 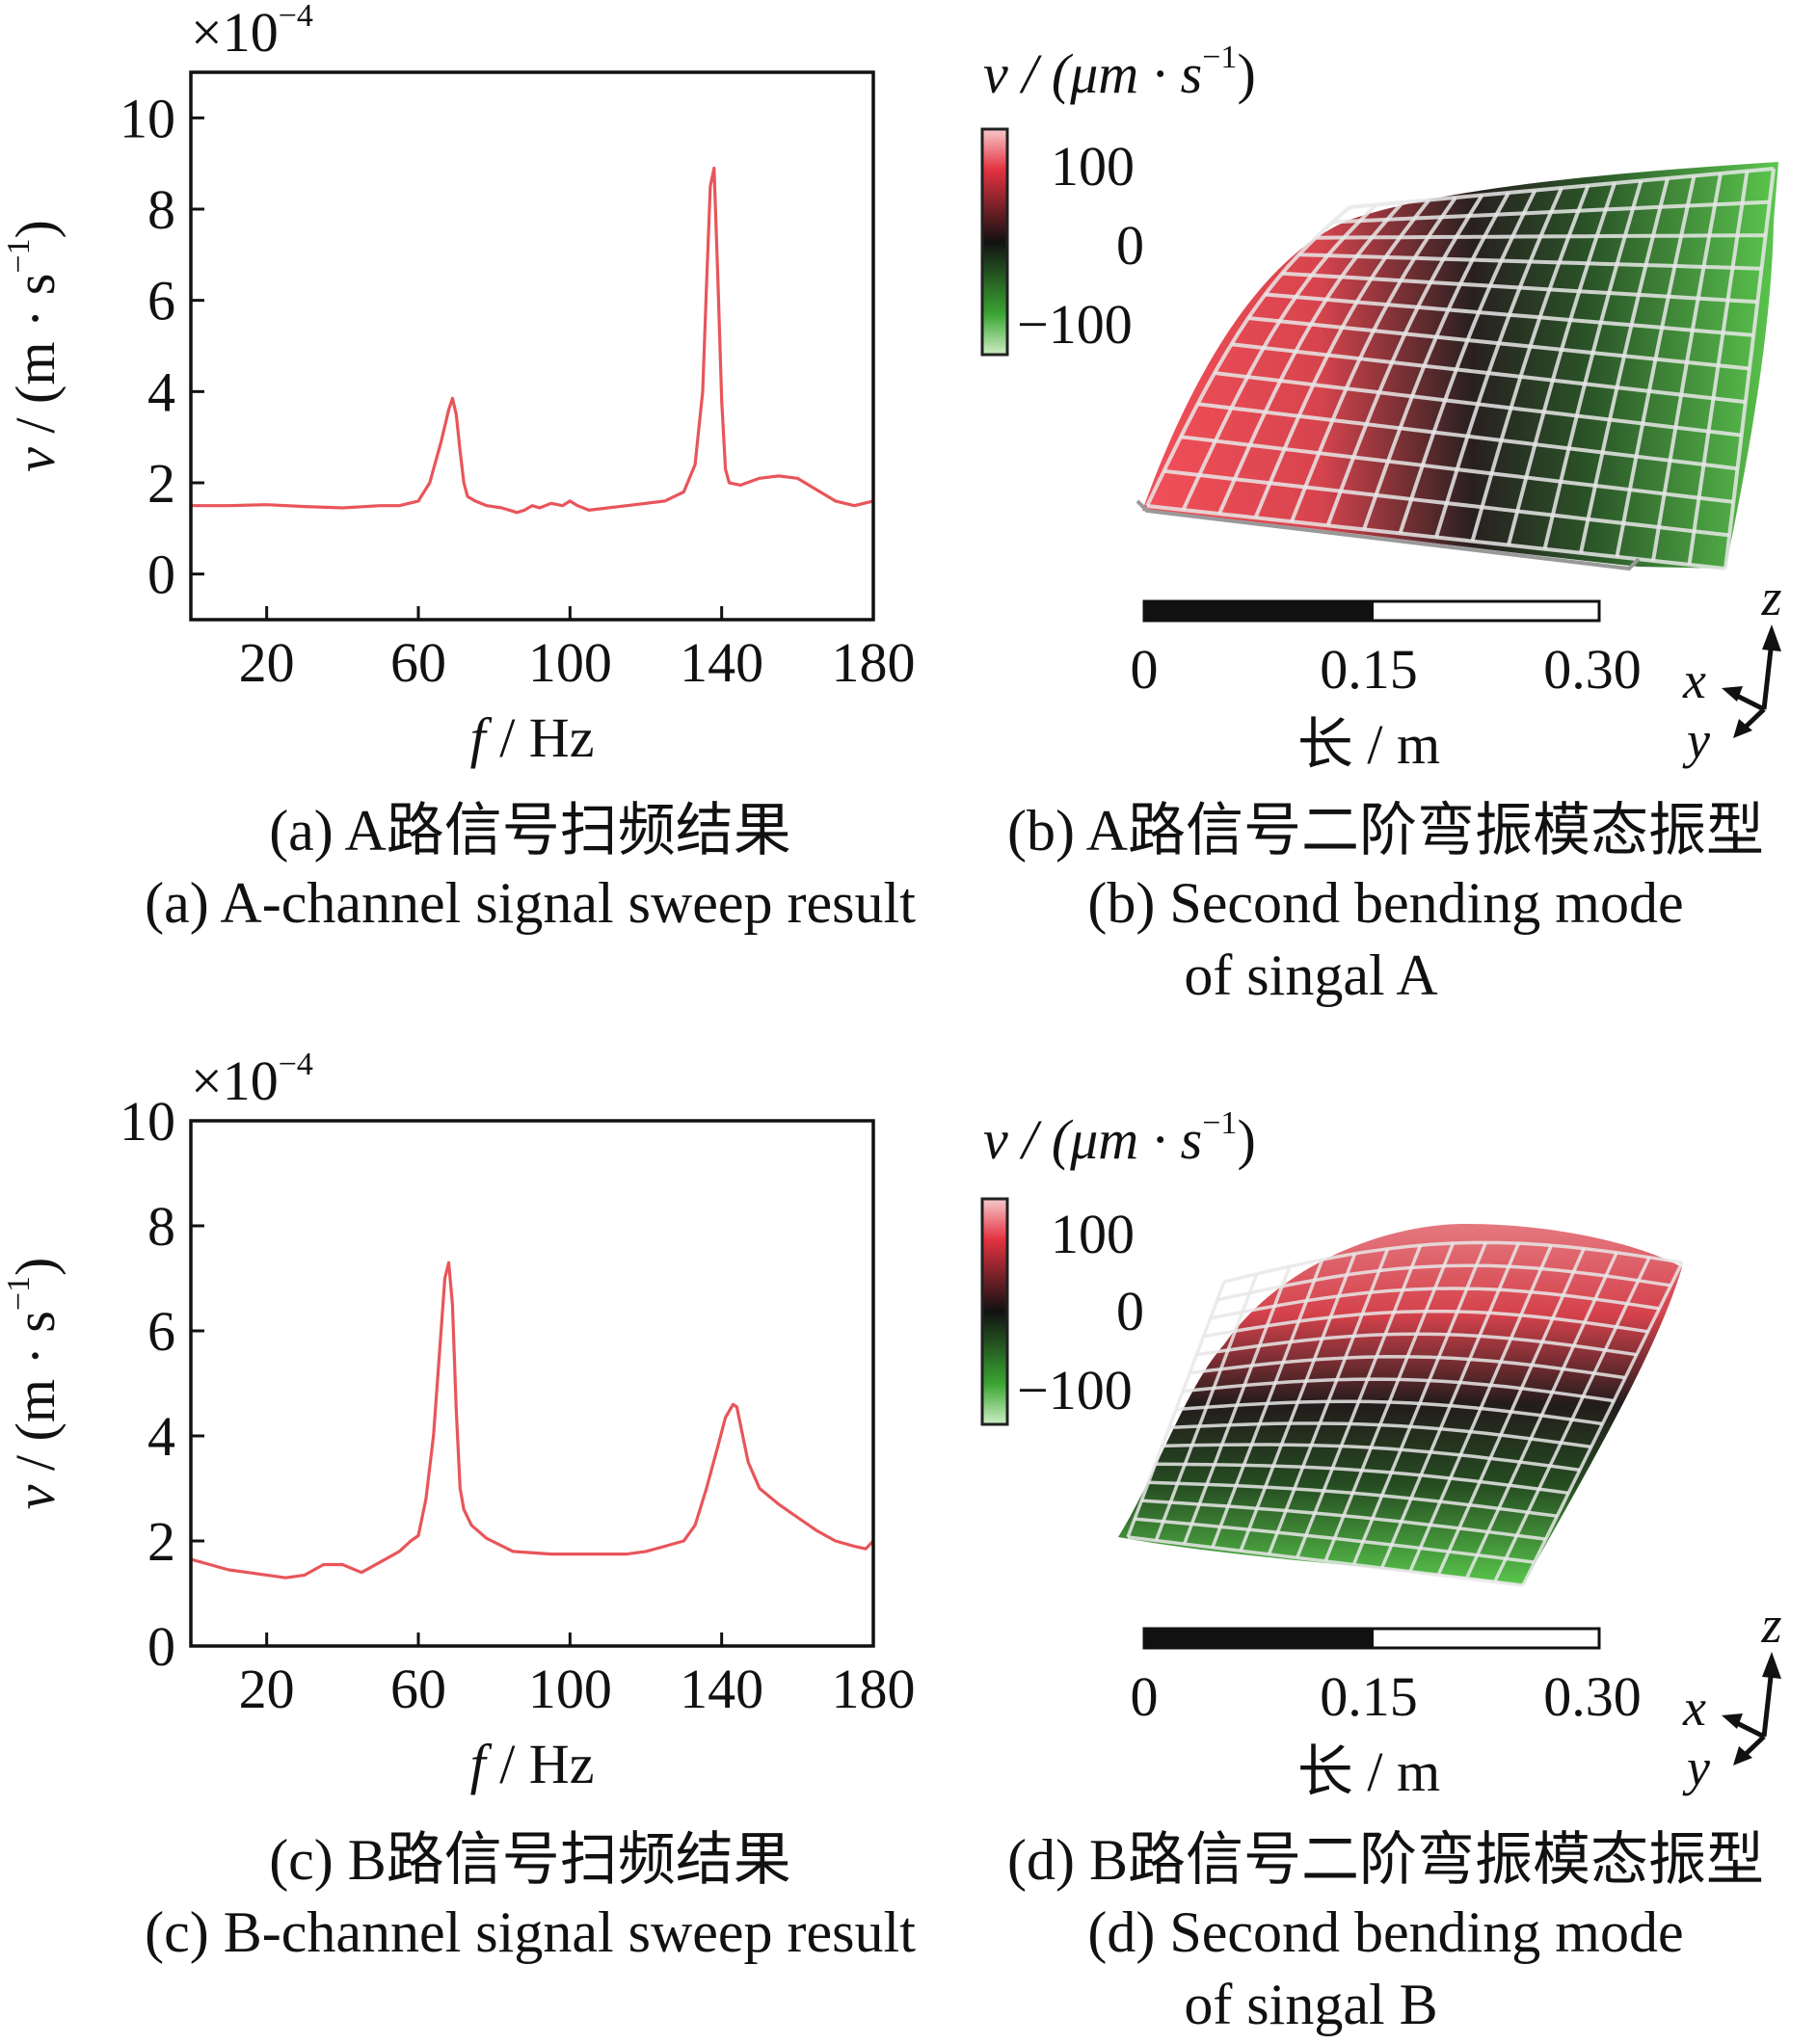 What do you see at coordinates (1770, 1625) in the screenshot?
I see `axis-z-d: z` at bounding box center [1770, 1625].